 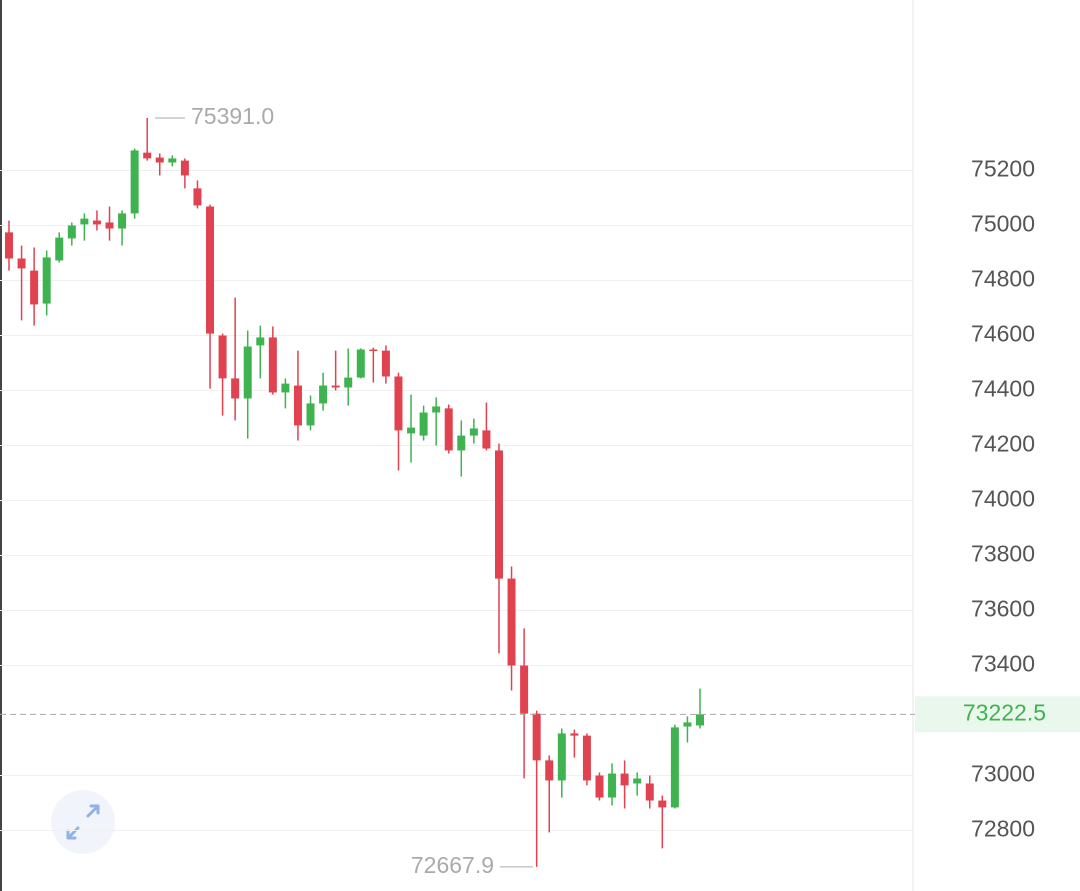 I want to click on y-tick-label: 74200, so click(x=1003, y=444).